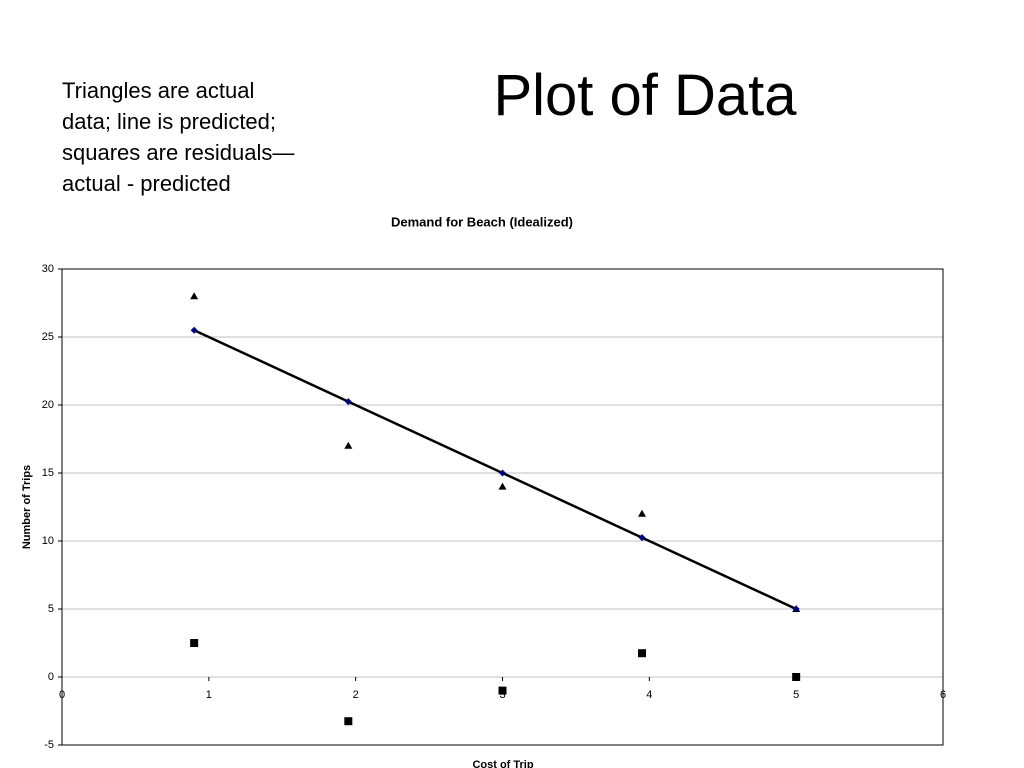 This screenshot has height=768, width=1024. I want to click on y-tick-label: 15, so click(48, 473).